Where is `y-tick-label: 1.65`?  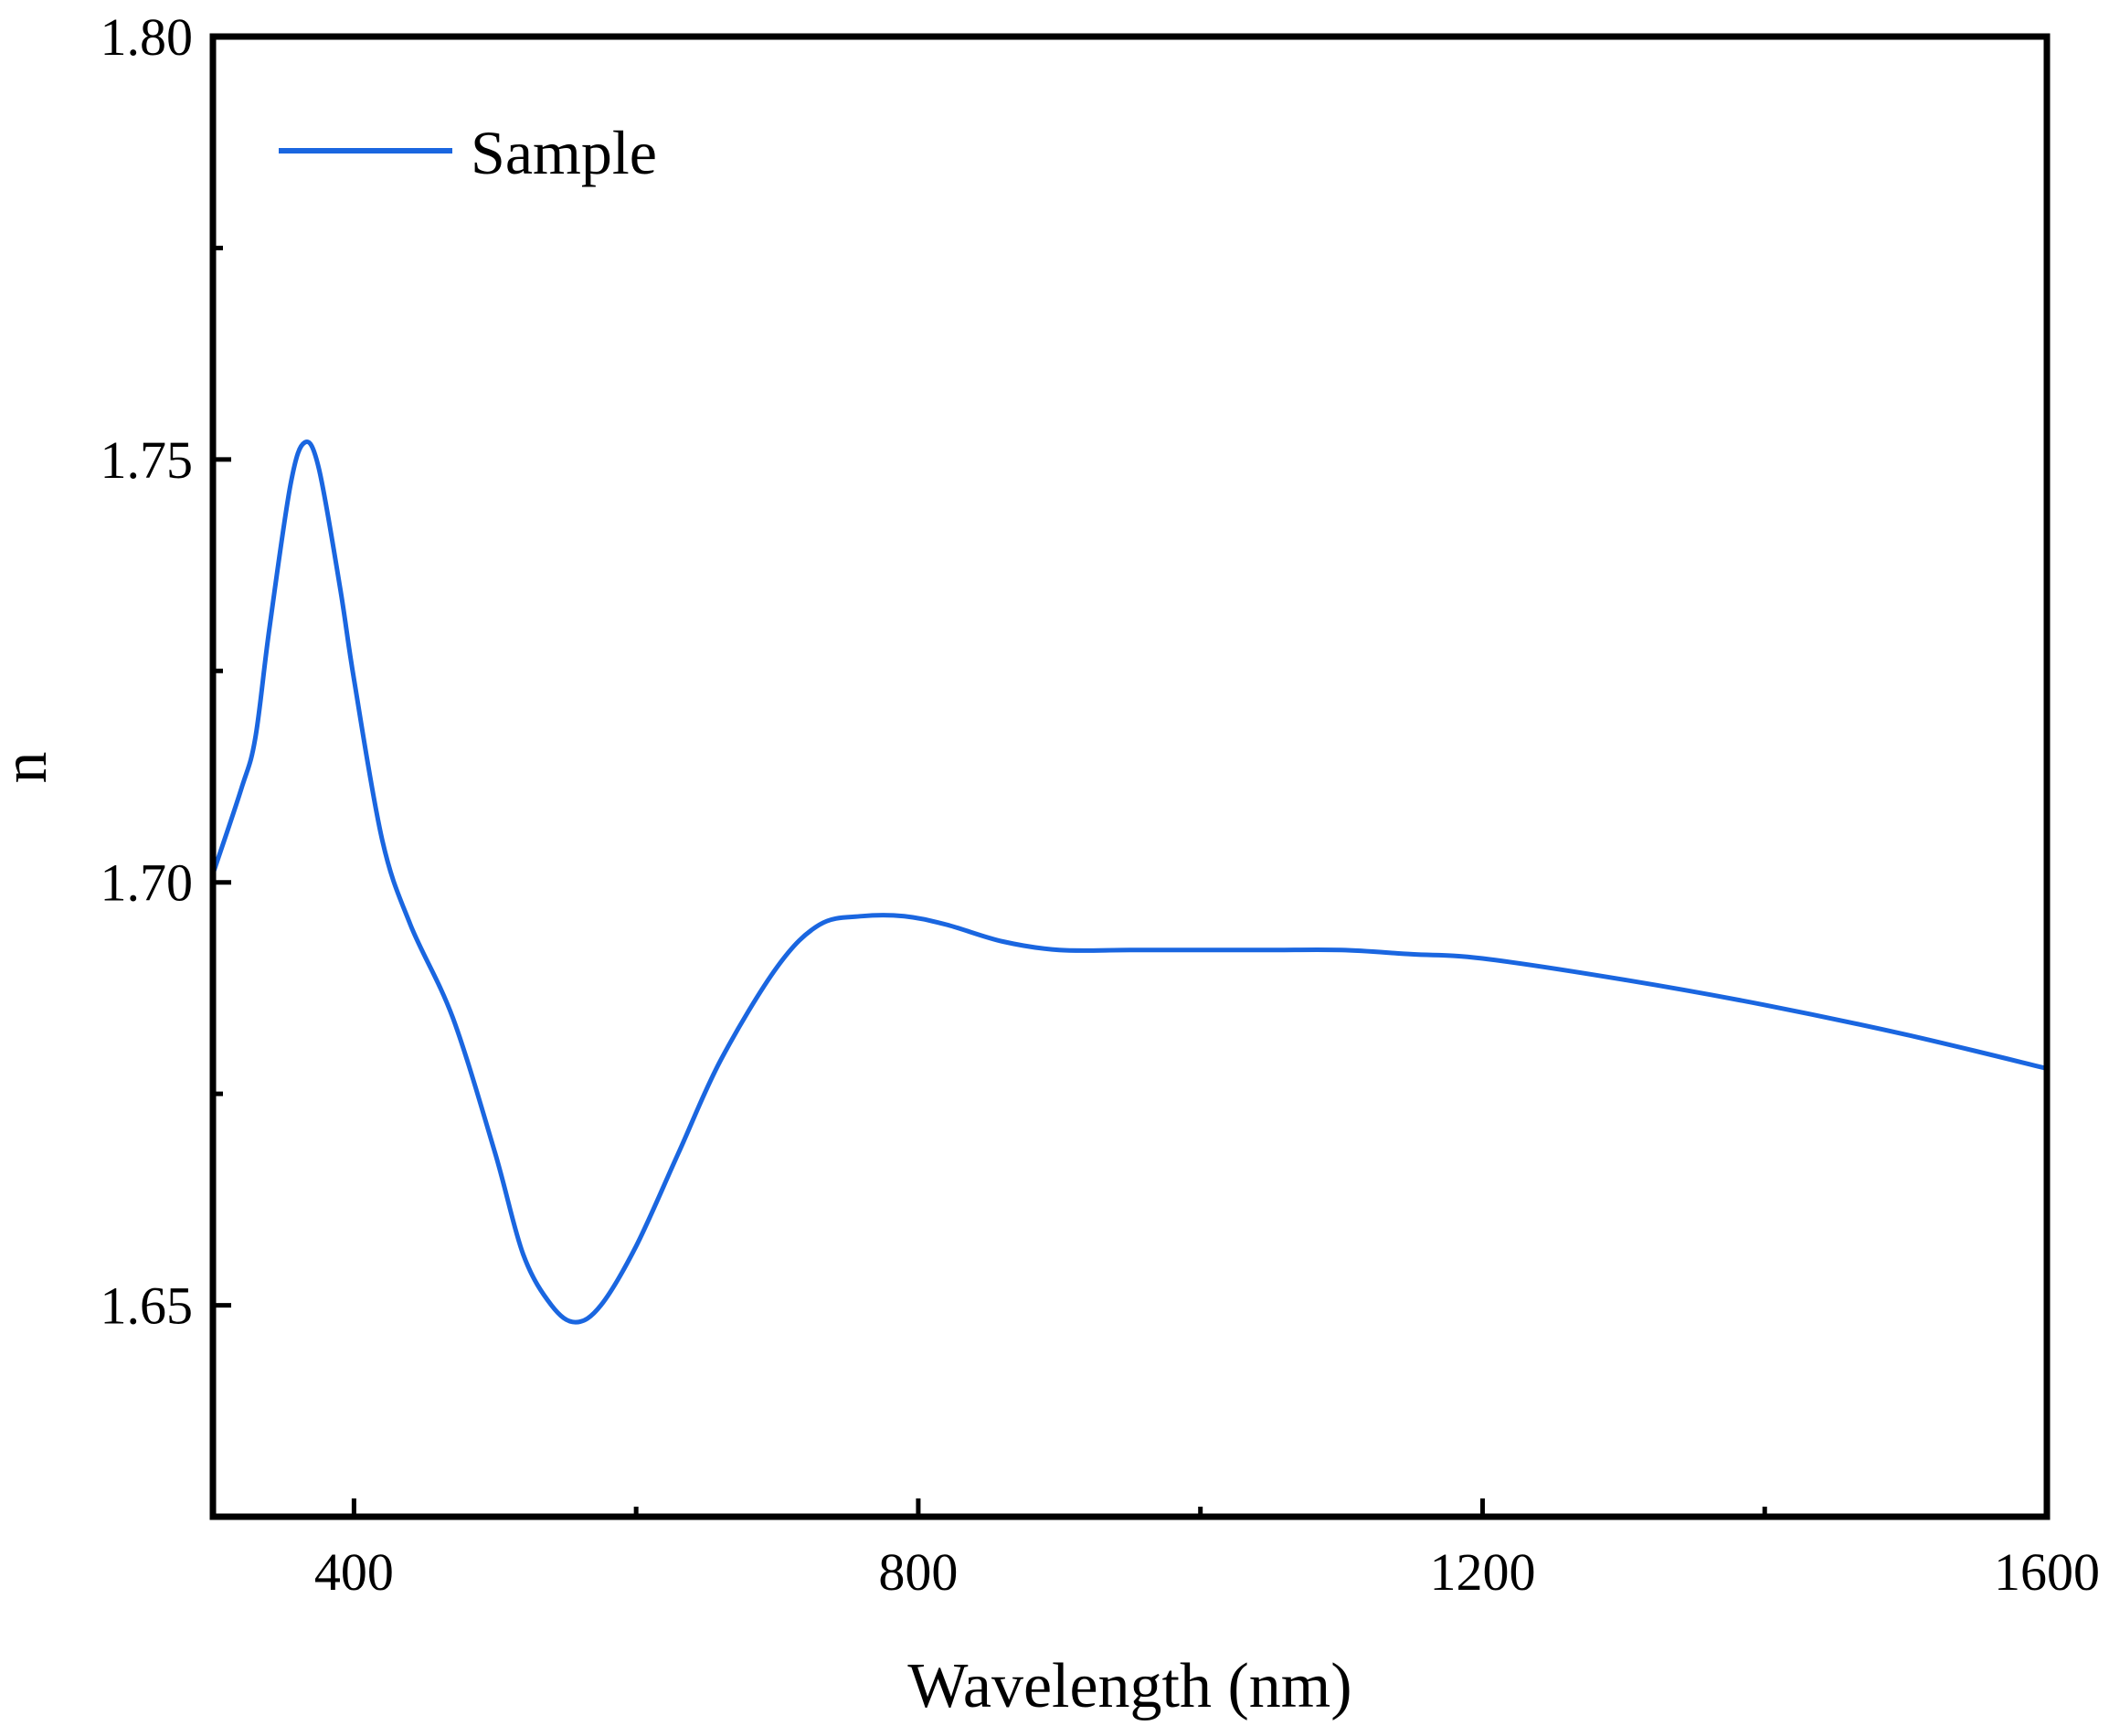 y-tick-label: 1.65 is located at coordinates (147, 1306).